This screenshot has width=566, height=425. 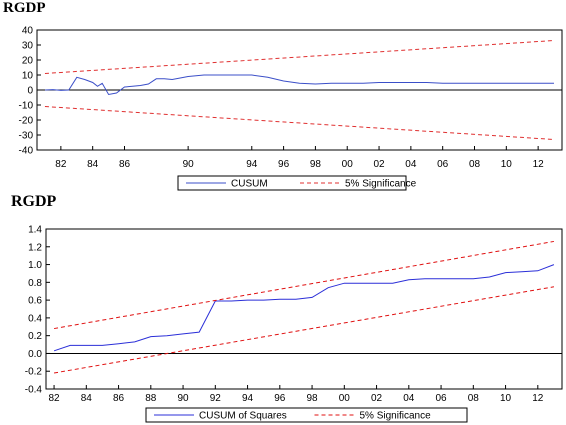 I want to click on y-tick-label: -10, so click(x=26, y=106).